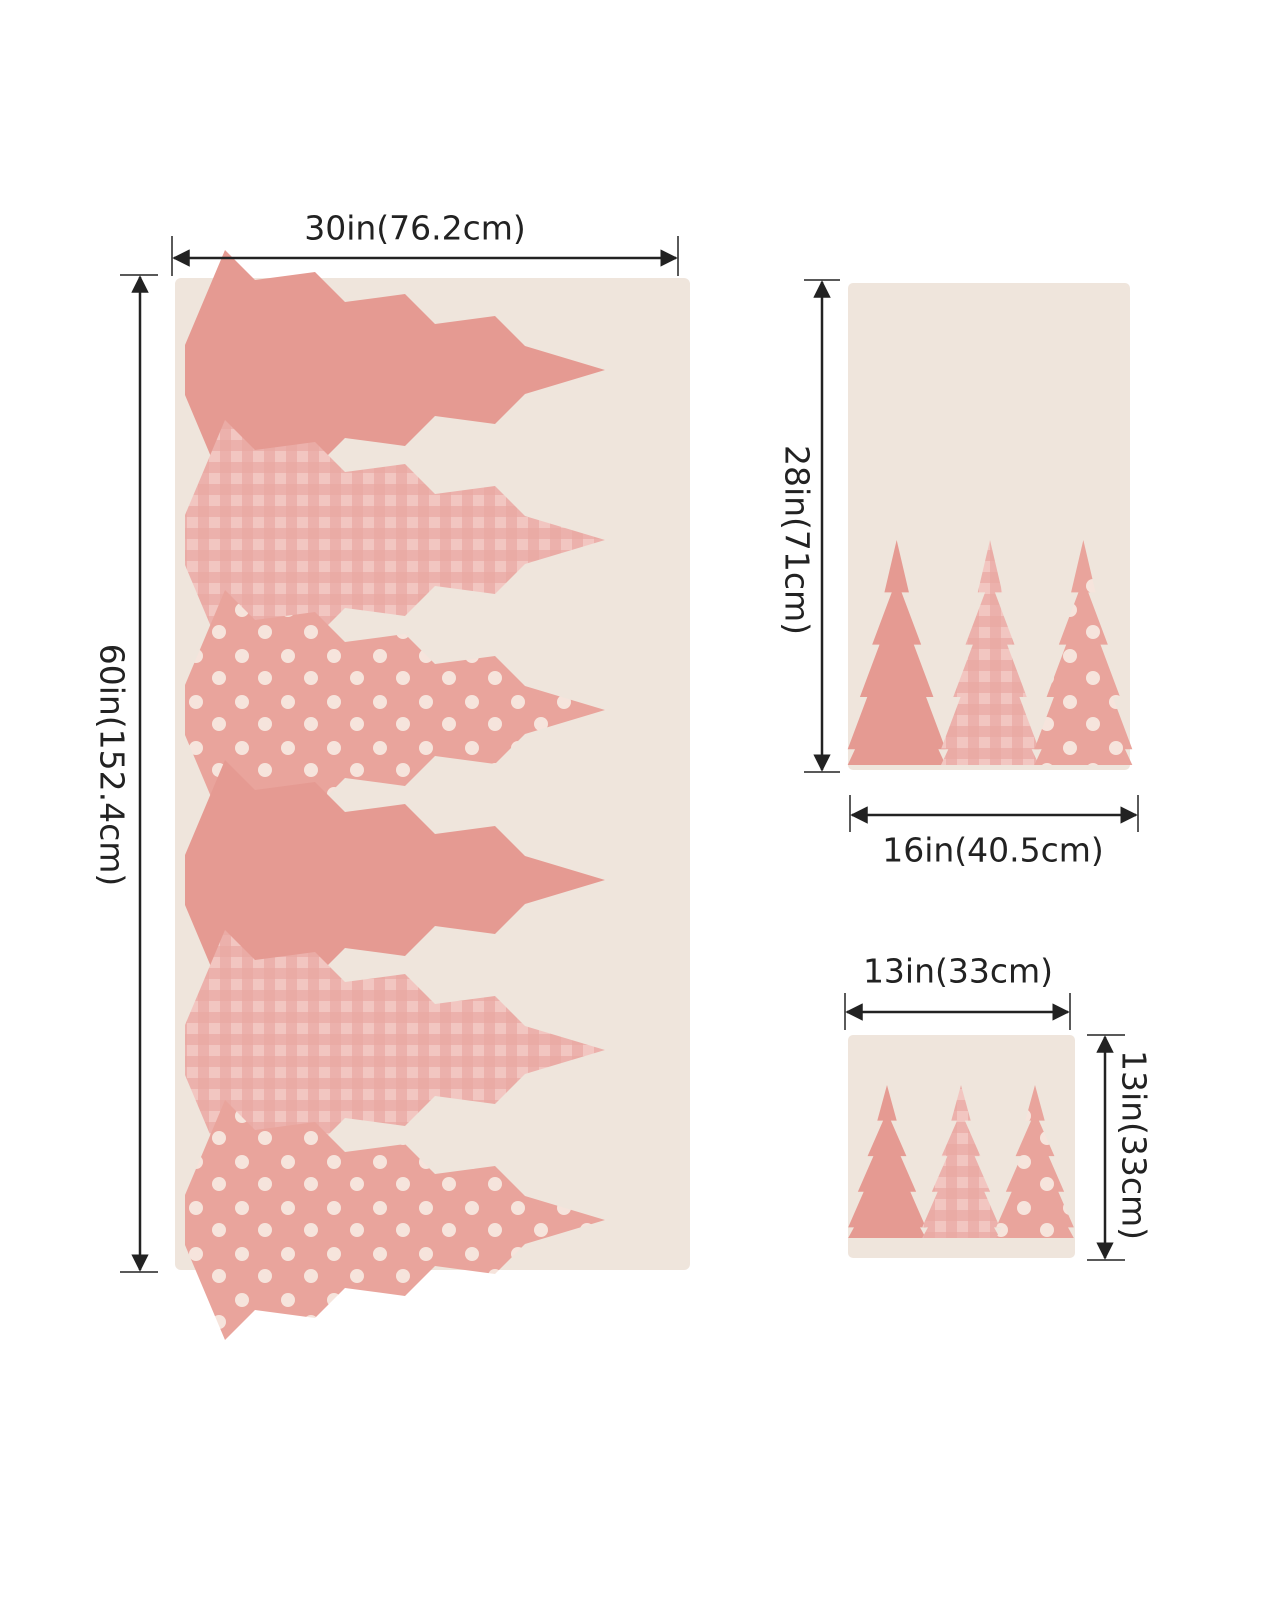 The height and width of the screenshot is (1600, 1280). What do you see at coordinates (415, 228) in the screenshot?
I see `width-label: 30in(76.2cm)` at bounding box center [415, 228].